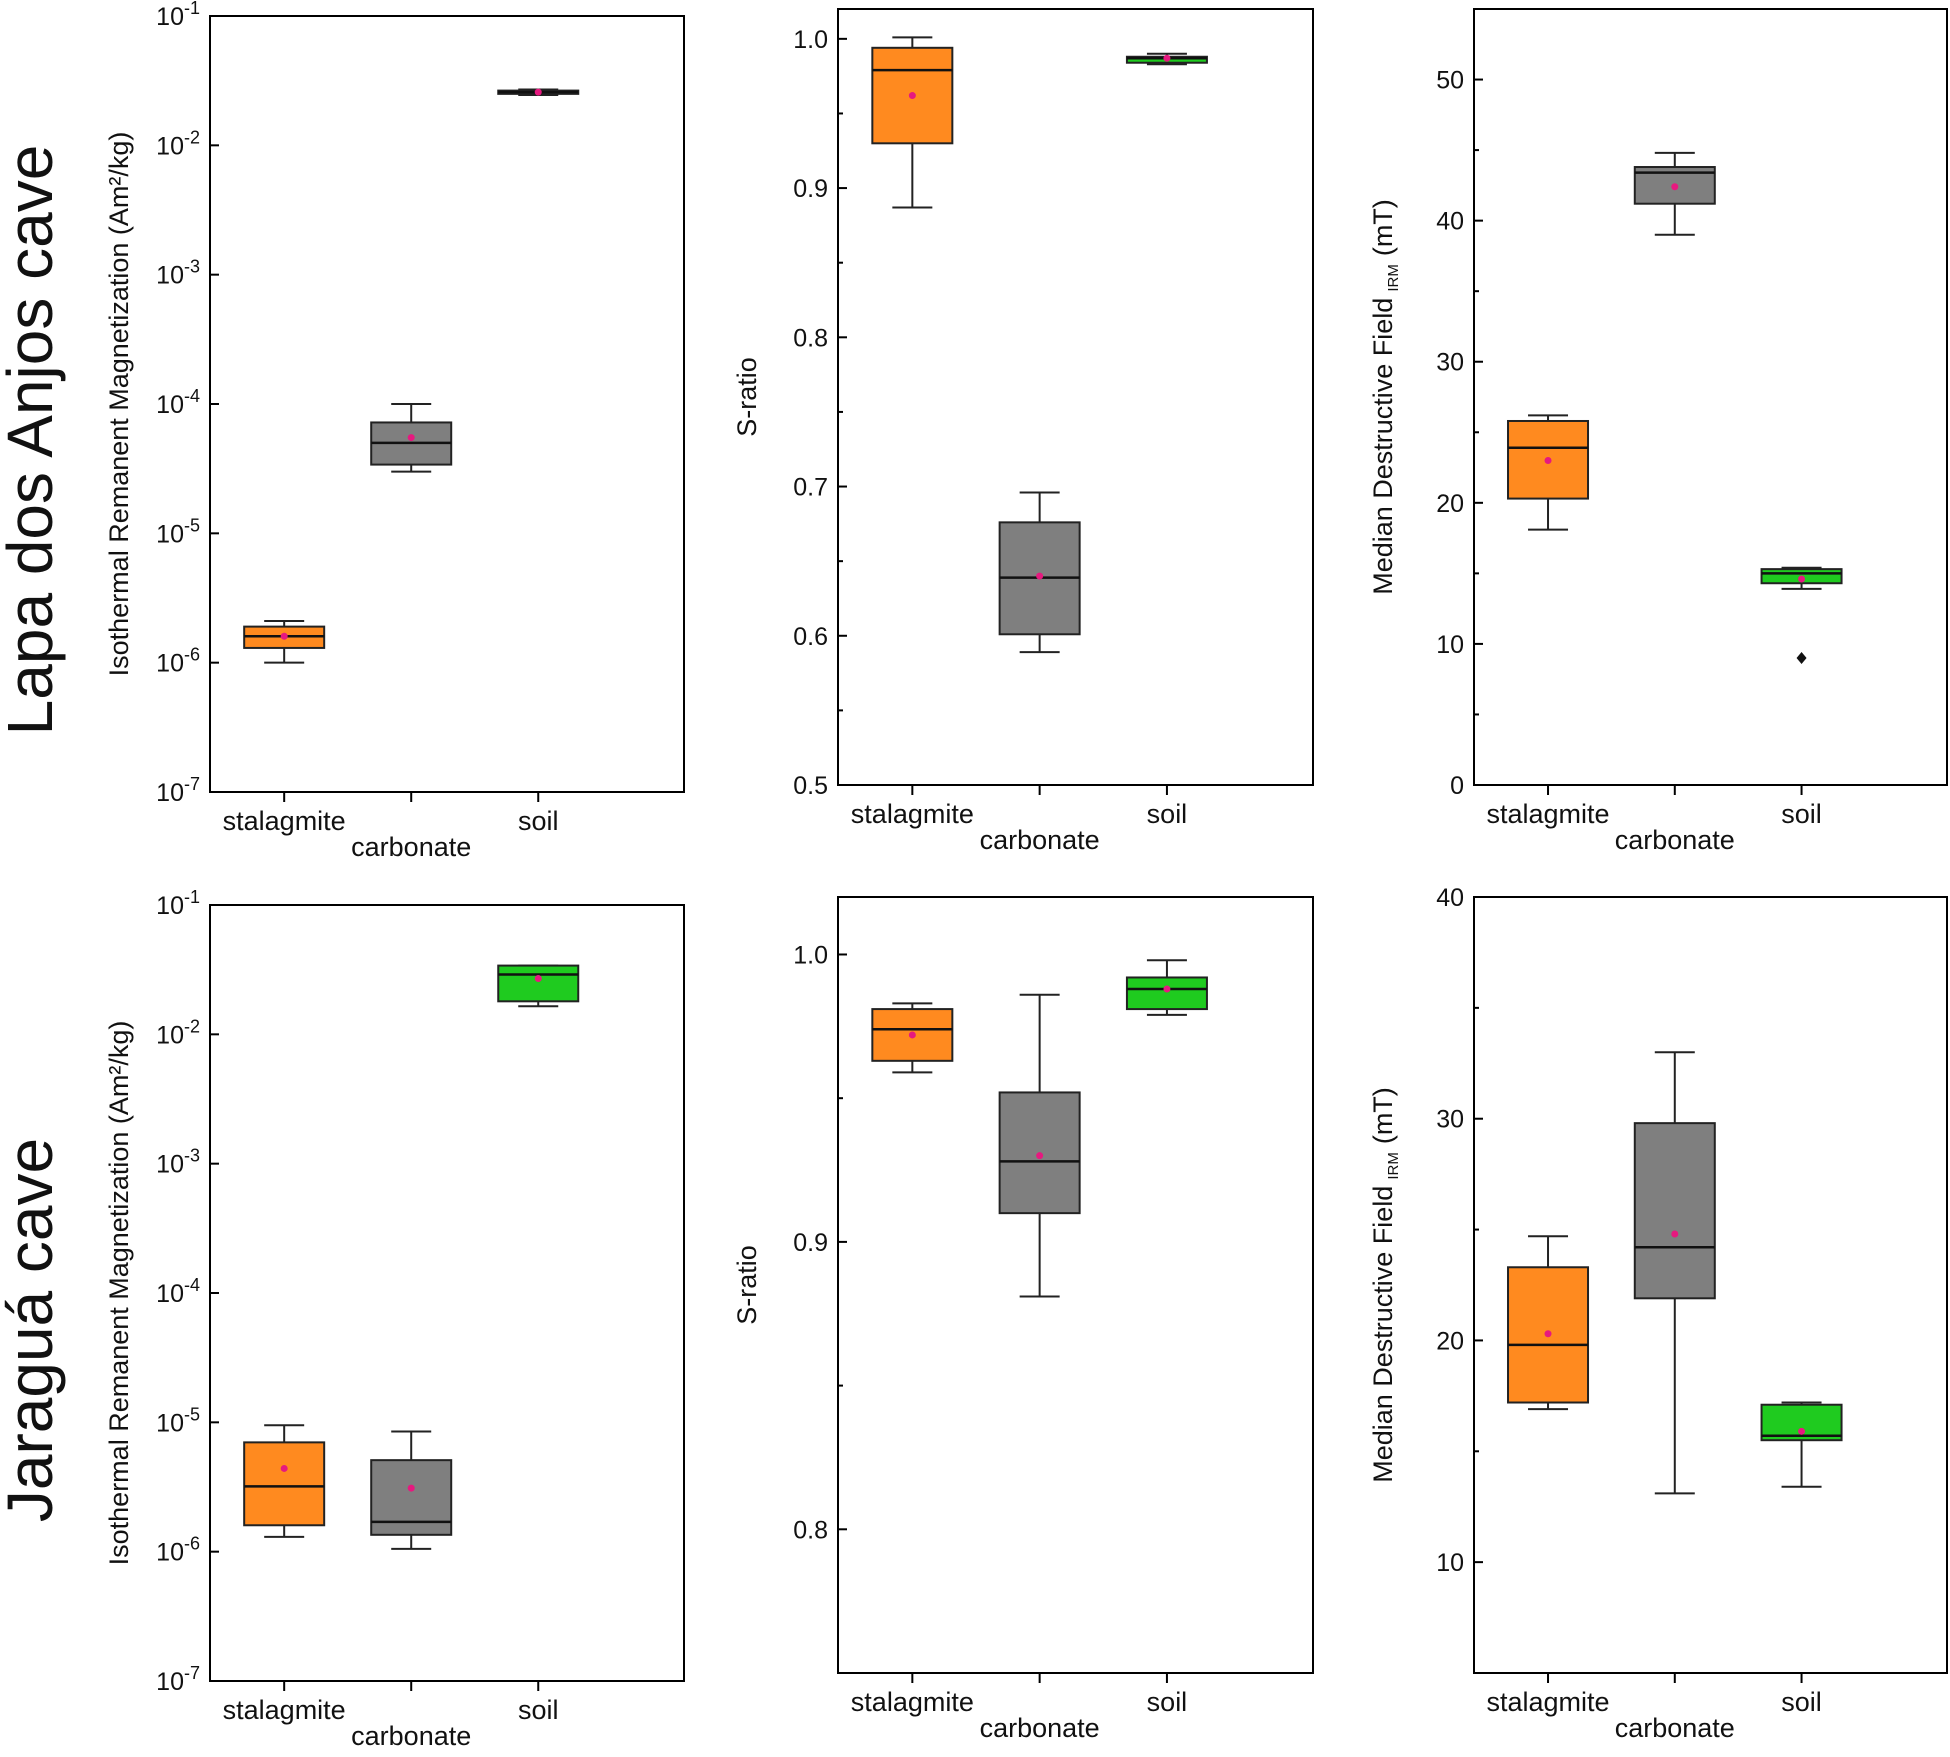 This screenshot has width=1950, height=1757. Describe the element at coordinates (1801, 658) in the screenshot. I see `outlier-marker` at that location.